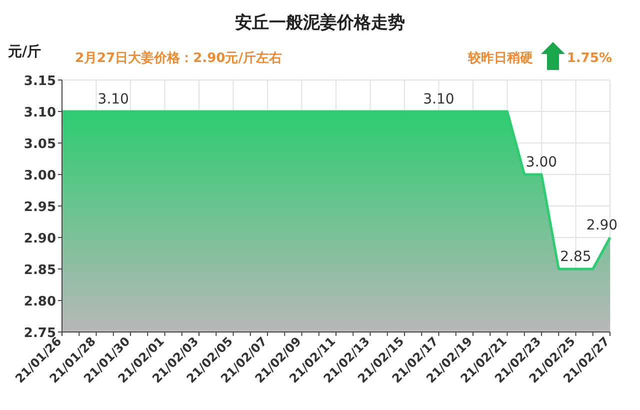  What do you see at coordinates (589, 58) in the screenshot?
I see `text: 1.75%` at bounding box center [589, 58].